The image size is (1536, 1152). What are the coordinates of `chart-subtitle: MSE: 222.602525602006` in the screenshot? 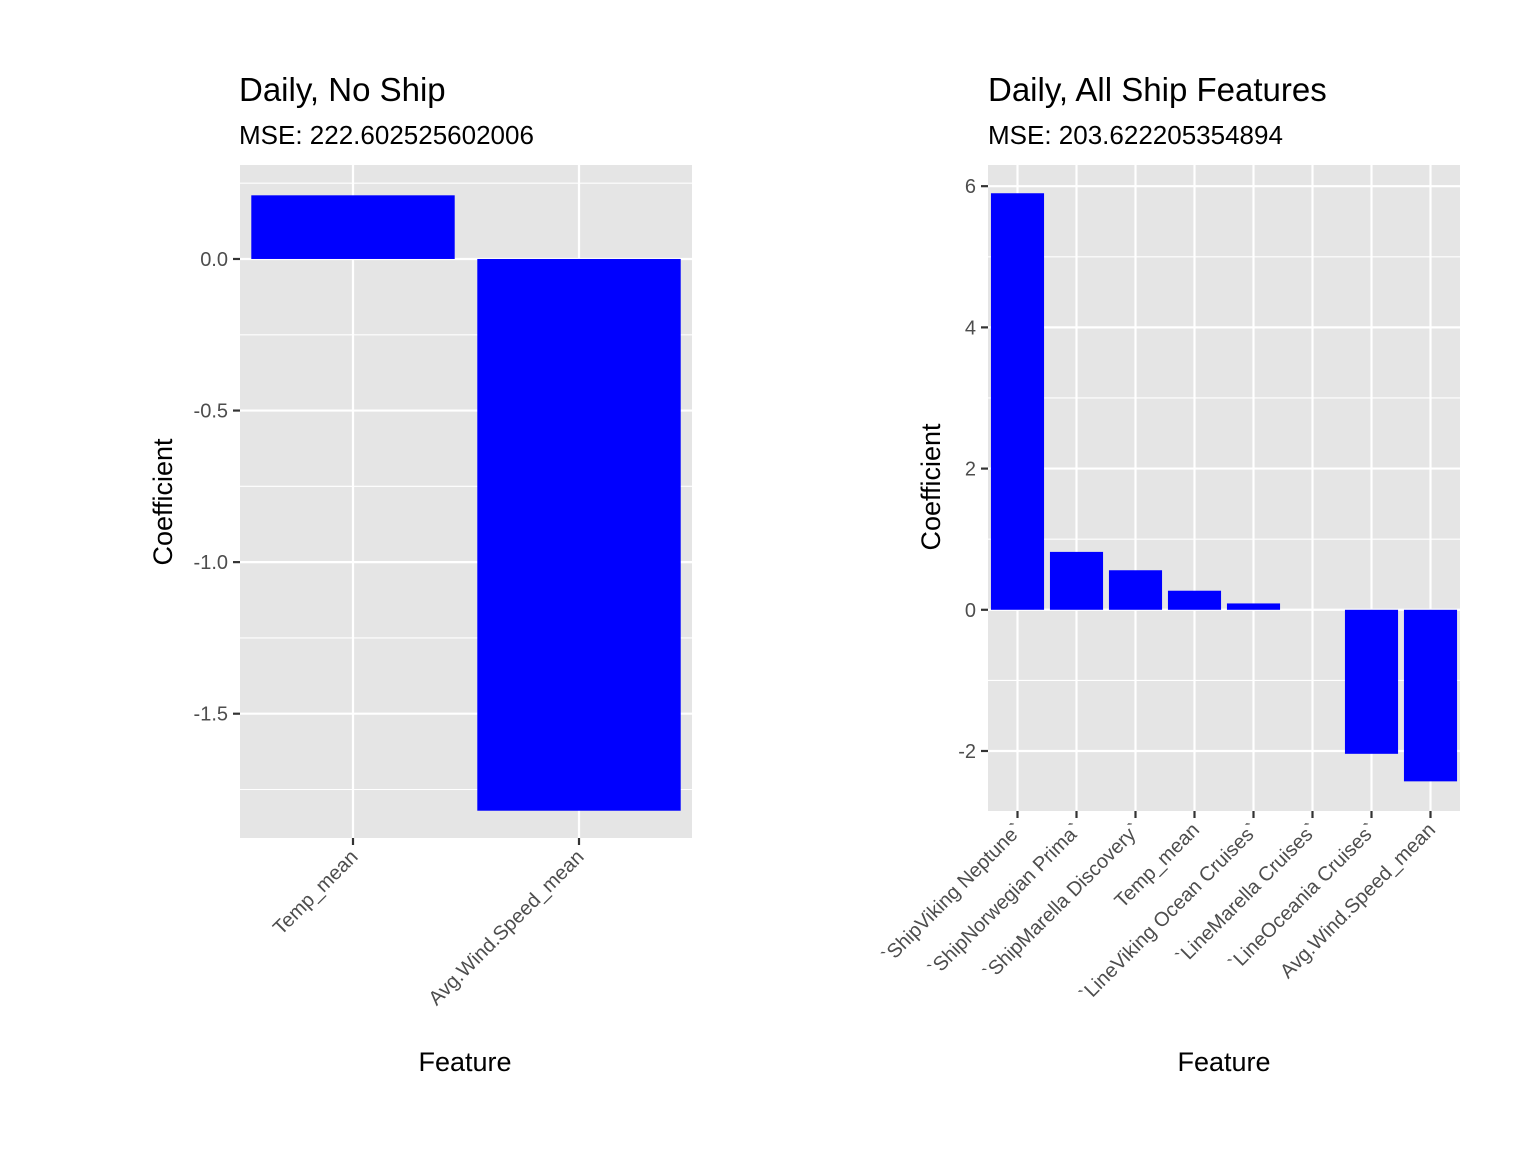 It's located at (386, 135).